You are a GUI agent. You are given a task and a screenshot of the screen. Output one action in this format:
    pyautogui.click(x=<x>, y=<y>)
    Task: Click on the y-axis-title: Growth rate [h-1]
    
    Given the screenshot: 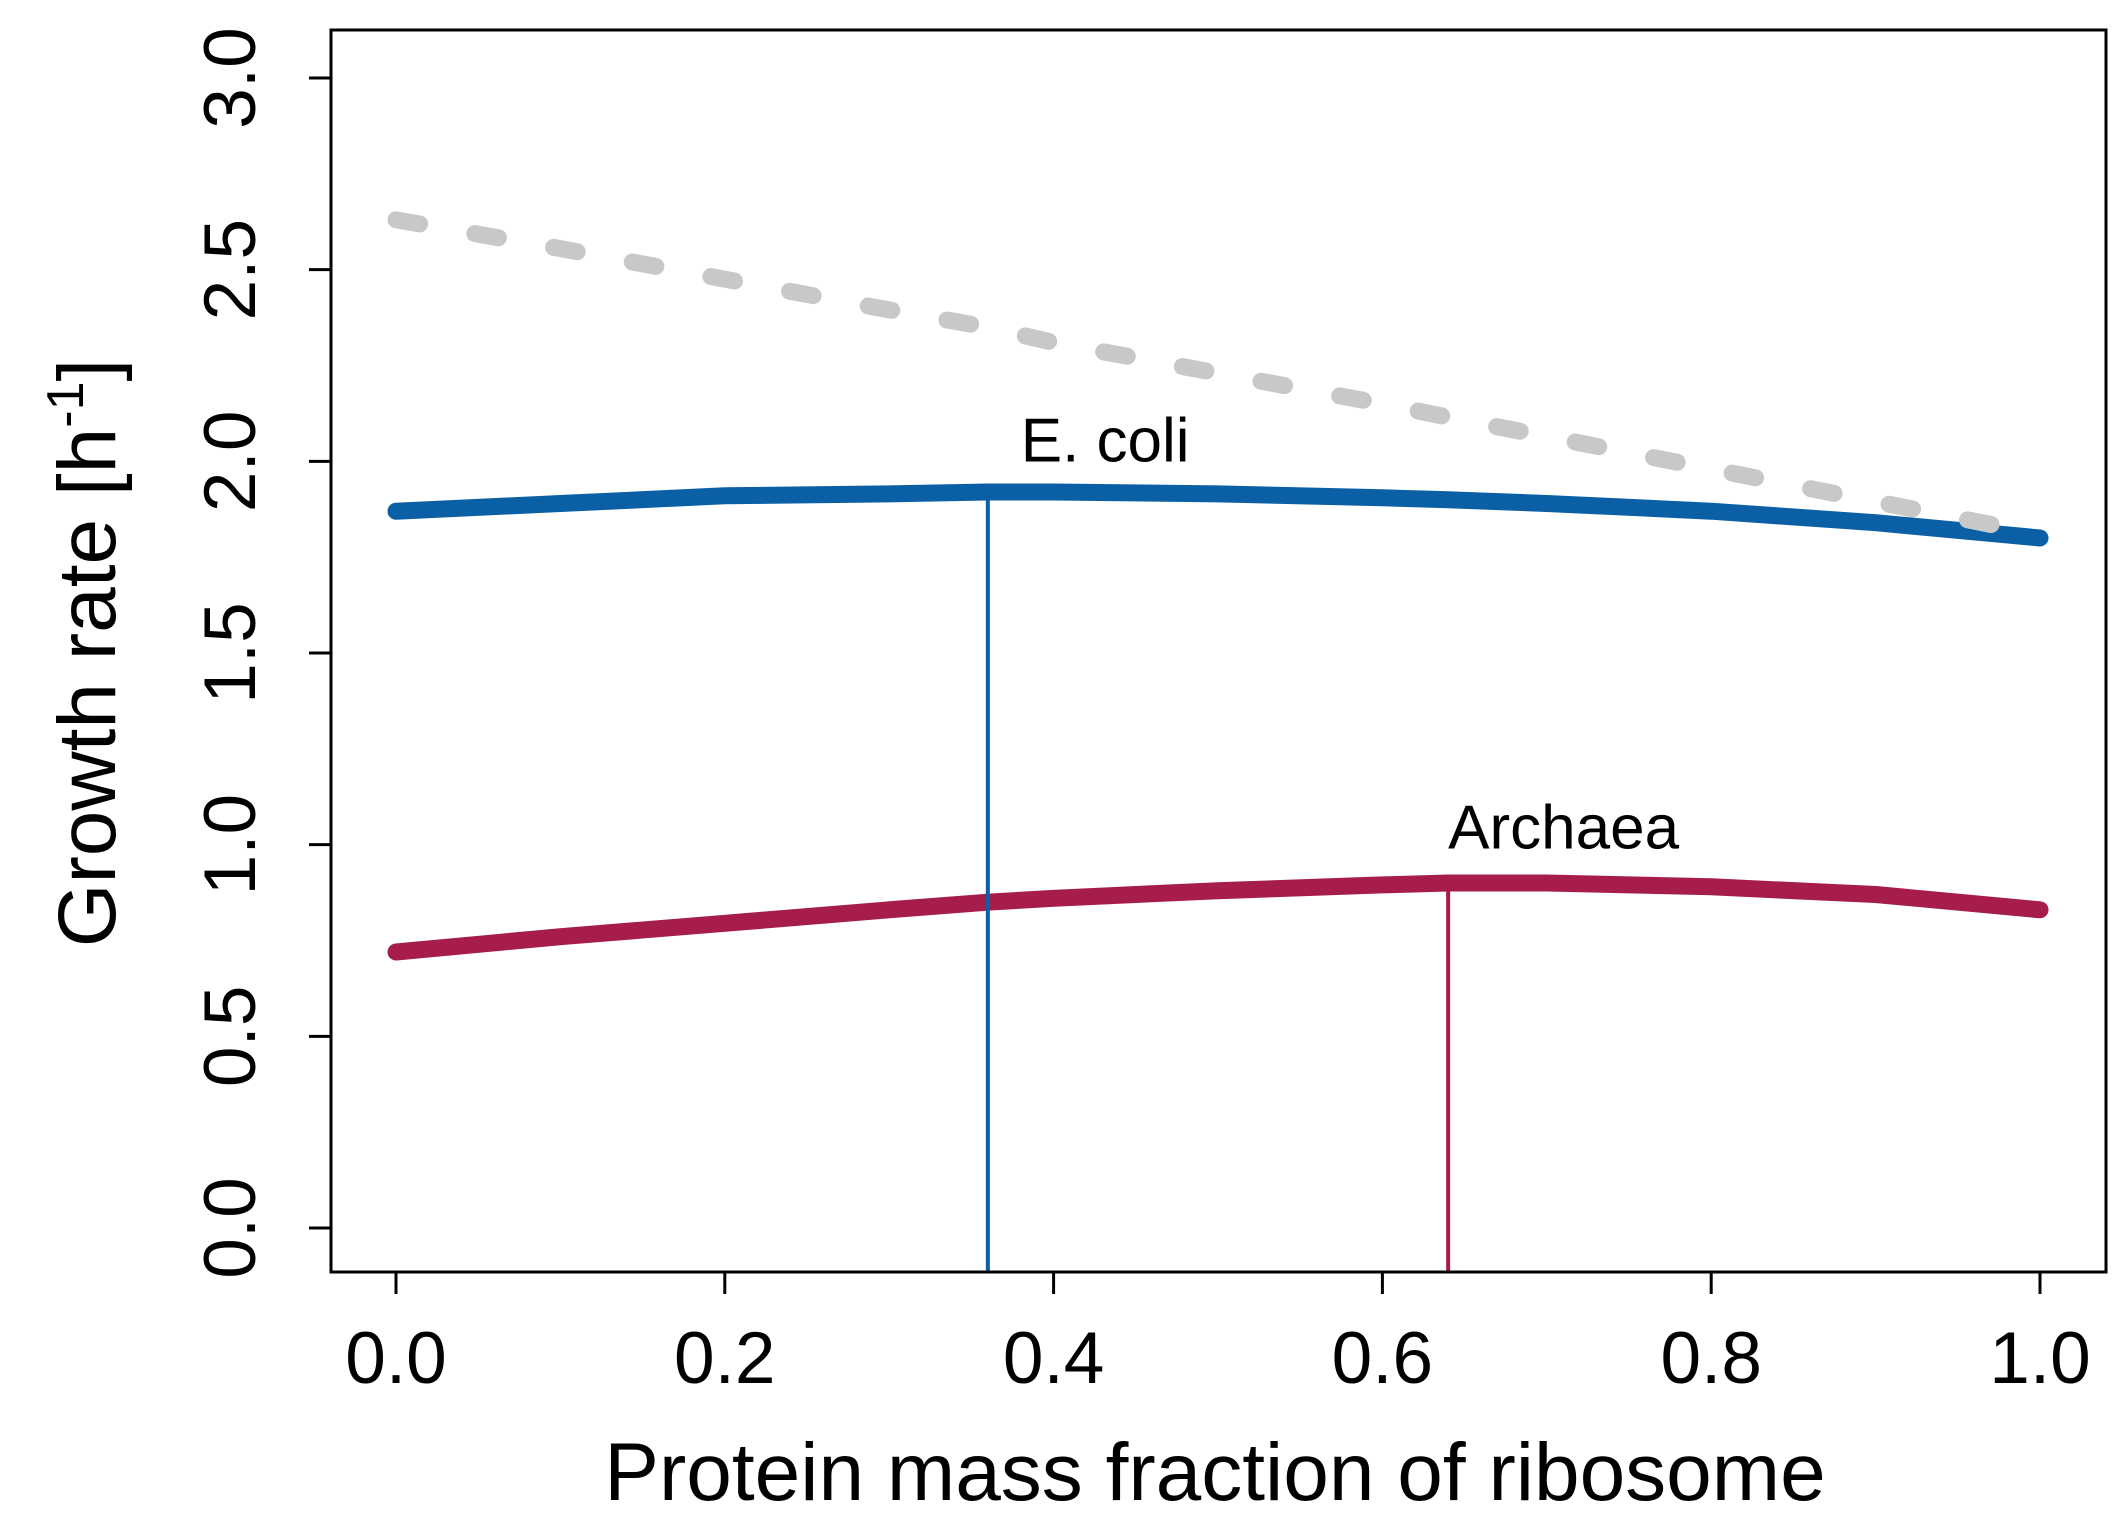 What is the action you would take?
    pyautogui.click(x=85, y=653)
    